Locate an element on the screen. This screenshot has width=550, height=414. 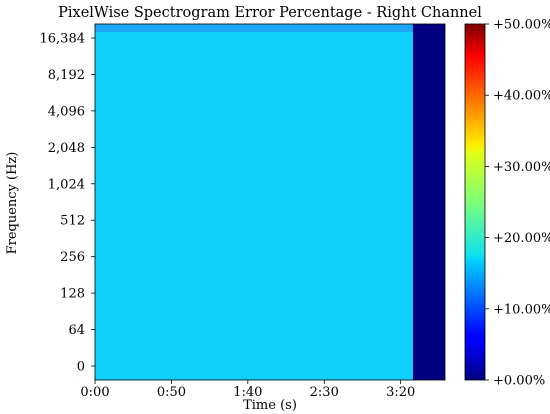
x-tick-label: 0:50 is located at coordinates (171, 392).